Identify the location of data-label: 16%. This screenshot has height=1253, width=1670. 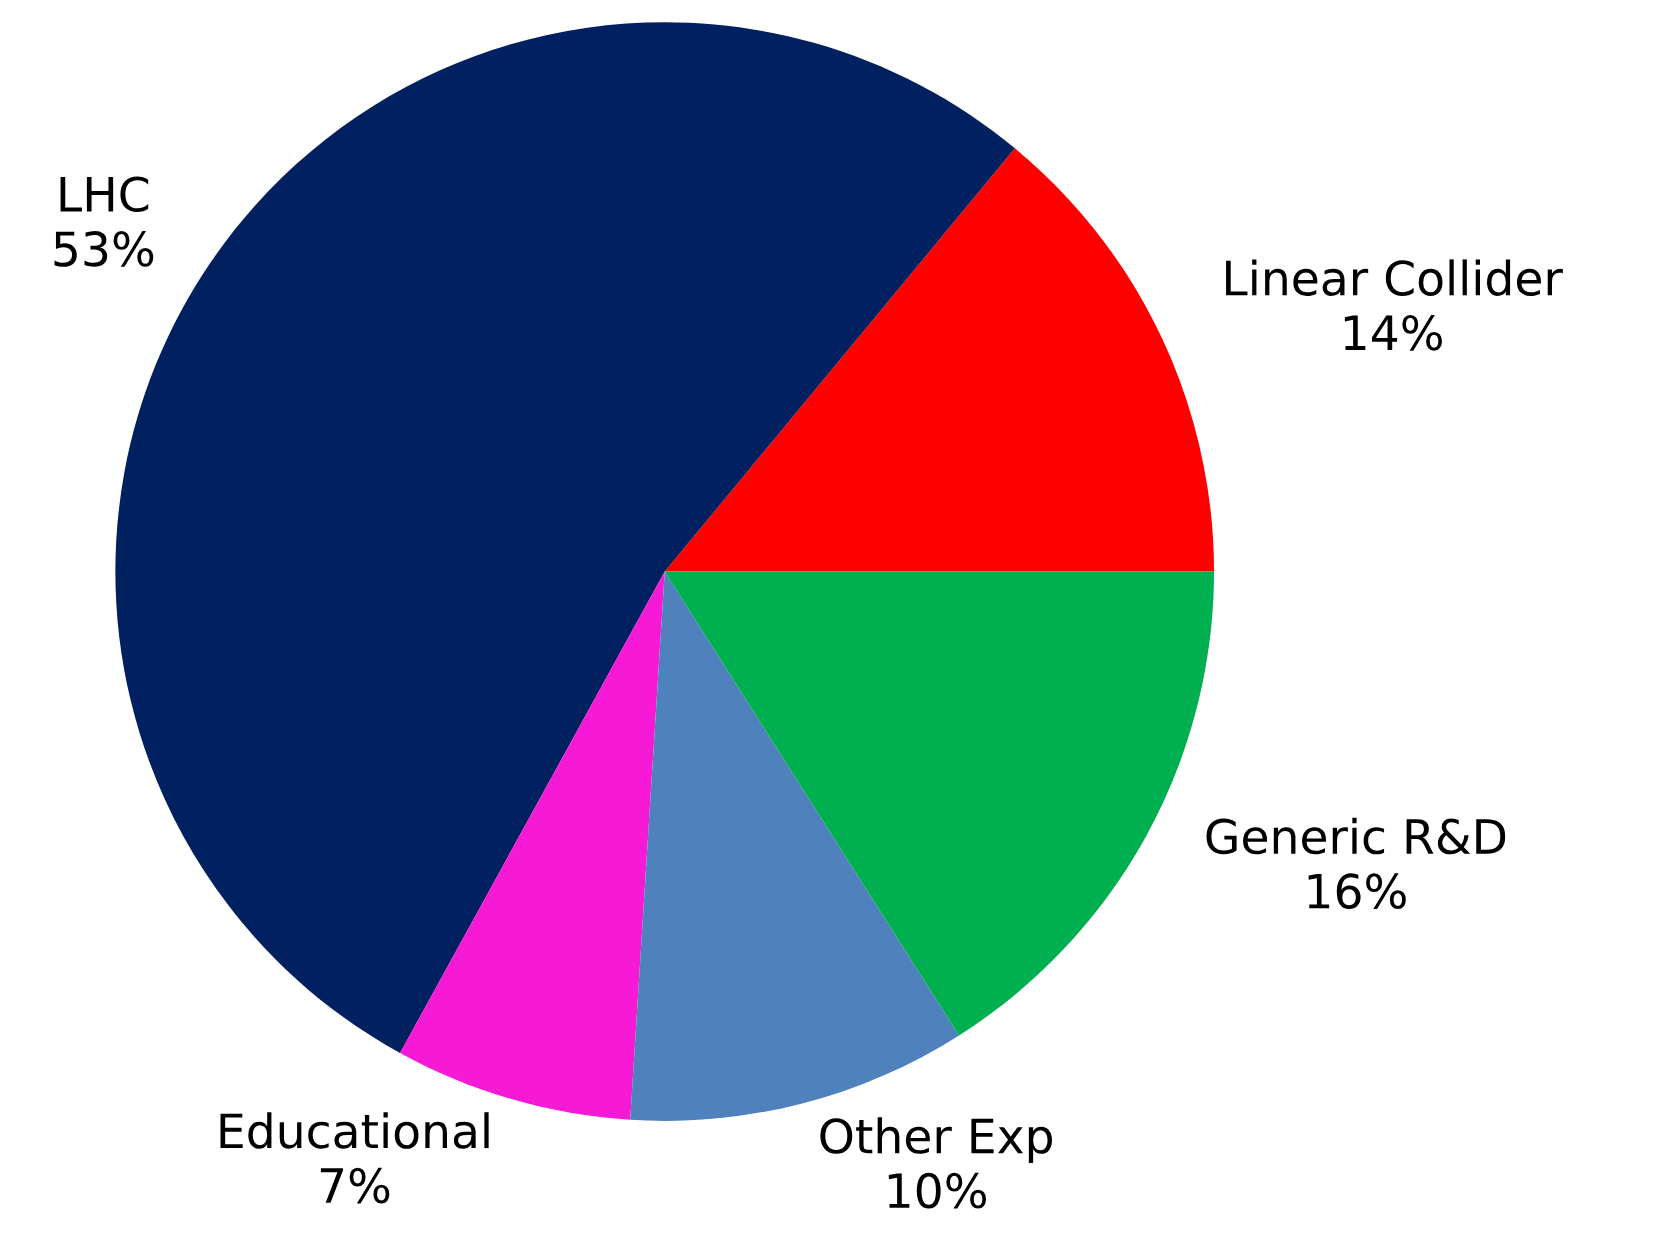
(1357, 891).